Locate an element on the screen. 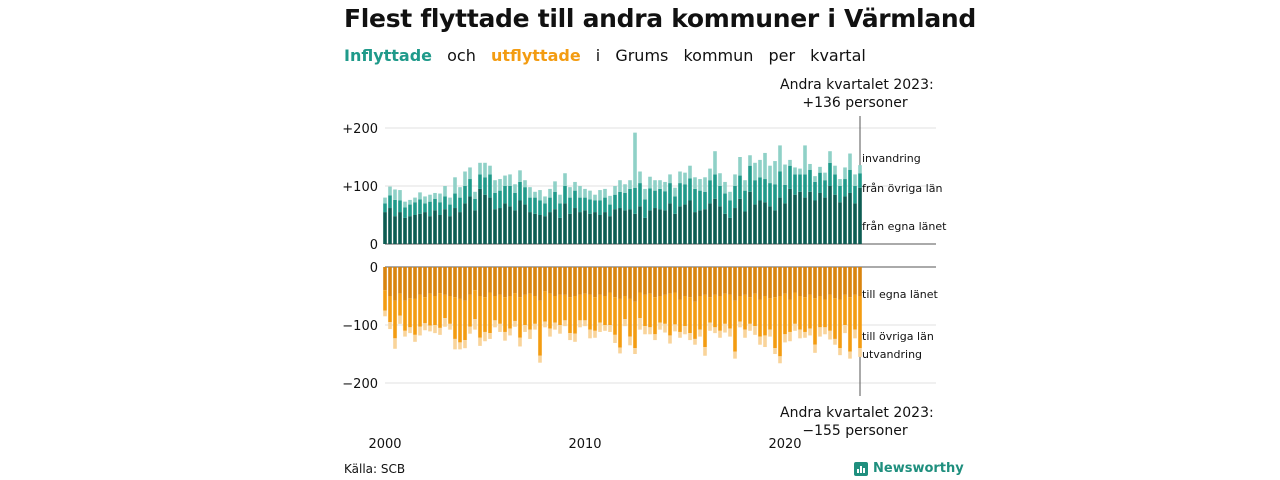 The height and width of the screenshot is (480, 1280). x-tick-label: 2020 is located at coordinates (784, 444).